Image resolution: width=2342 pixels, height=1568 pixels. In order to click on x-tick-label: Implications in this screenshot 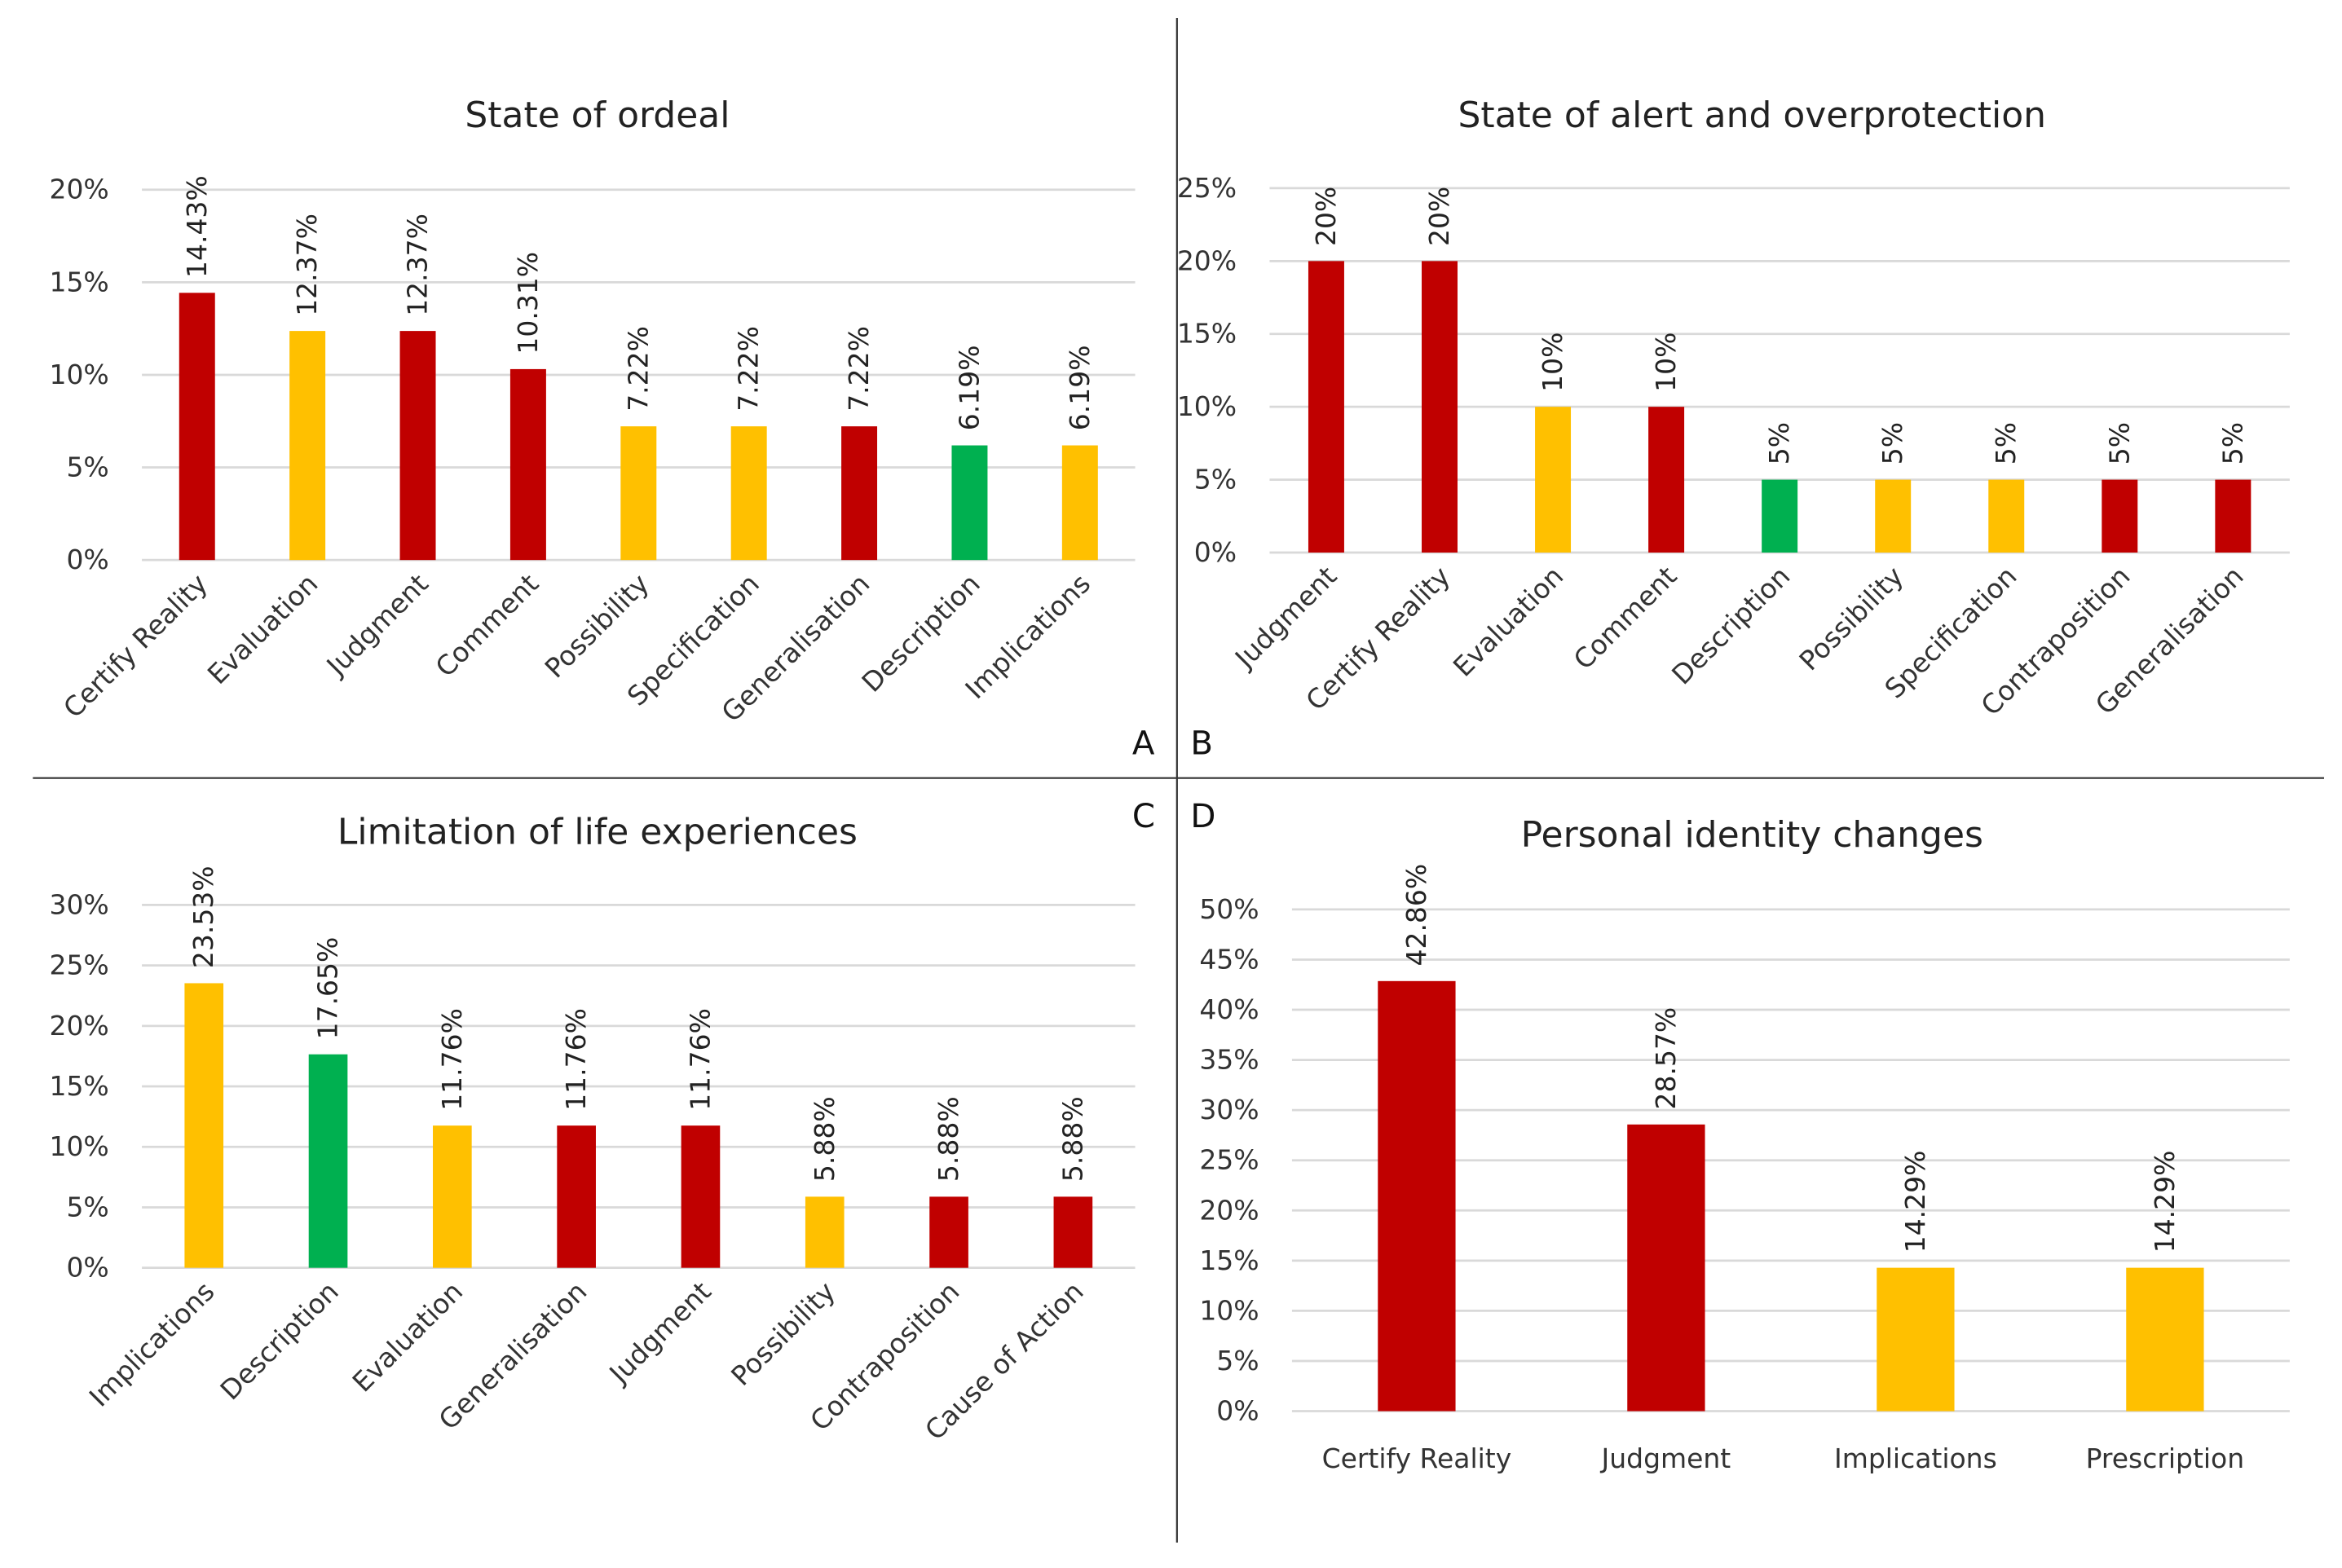, I will do `click(1915, 1458)`.